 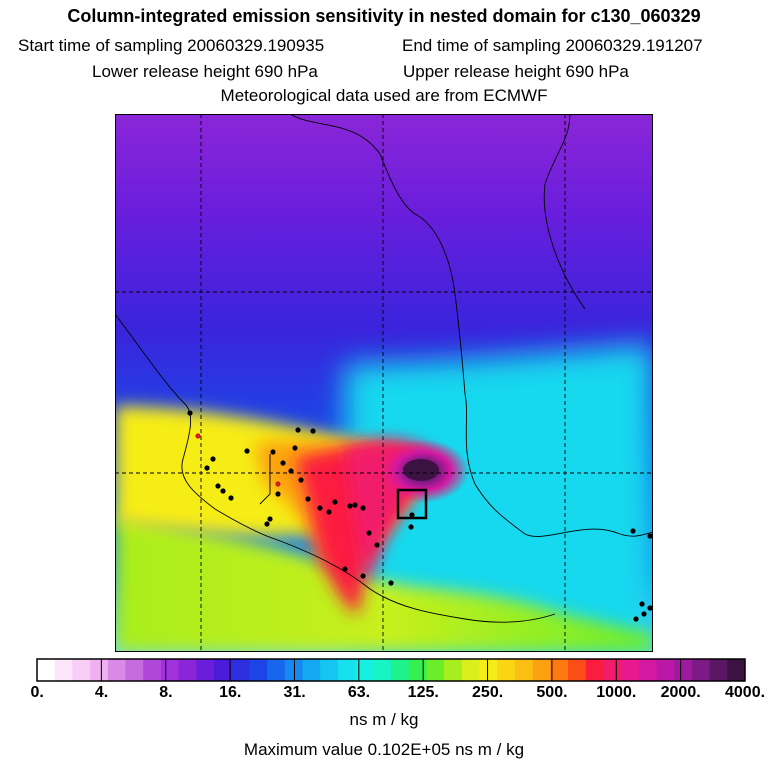 What do you see at coordinates (516, 71) in the screenshot?
I see `upper-release-height: Upper release height 690 hPa` at bounding box center [516, 71].